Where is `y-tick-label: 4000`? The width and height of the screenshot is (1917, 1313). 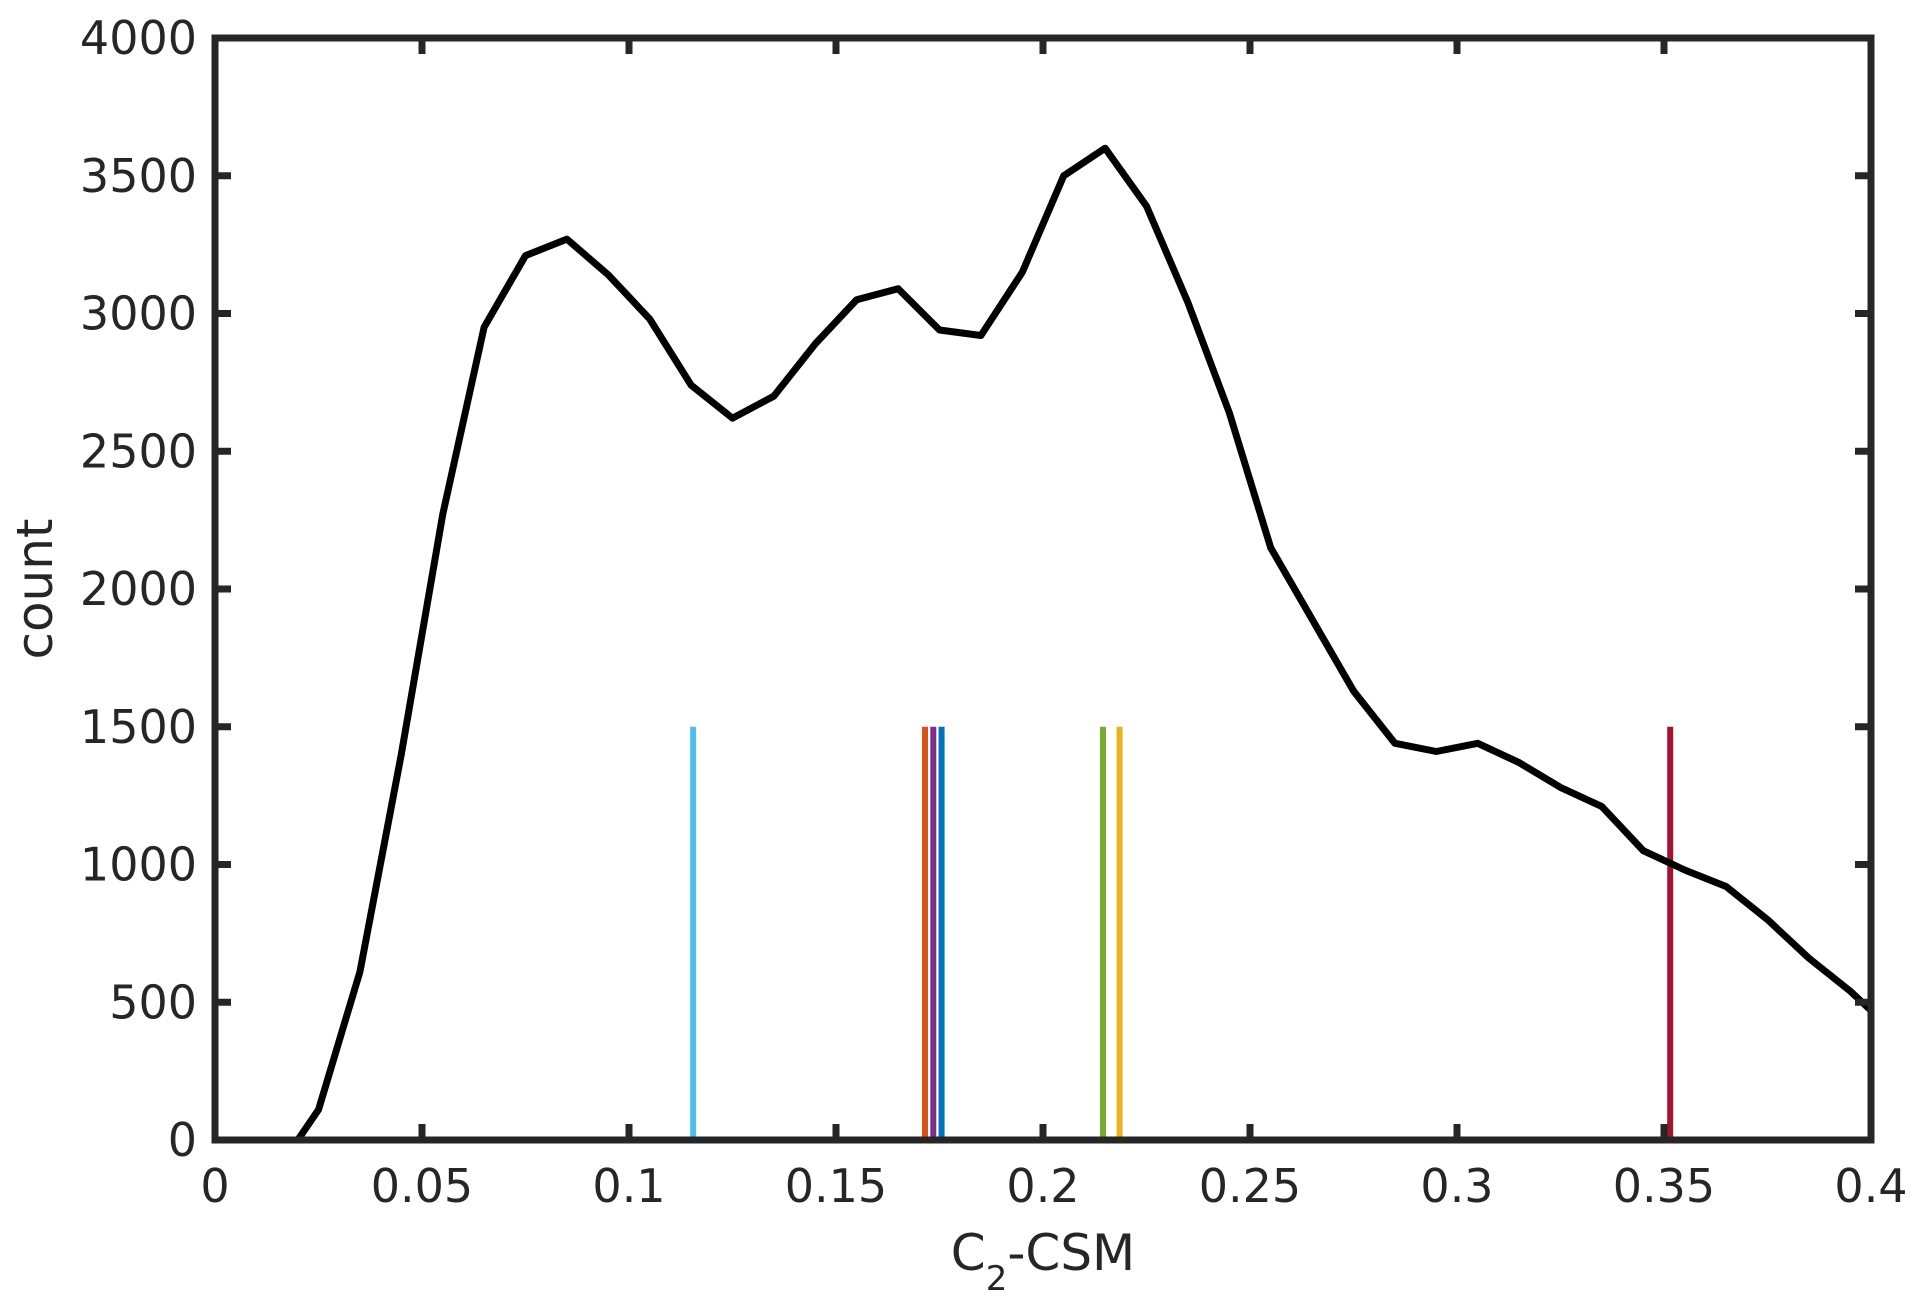 y-tick-label: 4000 is located at coordinates (138, 38).